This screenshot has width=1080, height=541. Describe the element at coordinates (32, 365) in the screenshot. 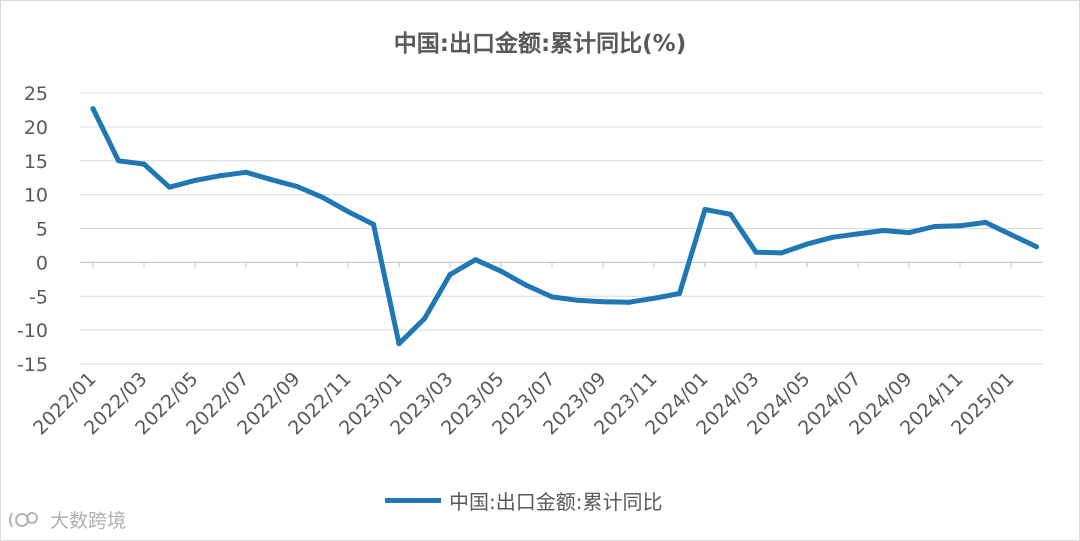

I see `y-tick-label: -15` at that location.